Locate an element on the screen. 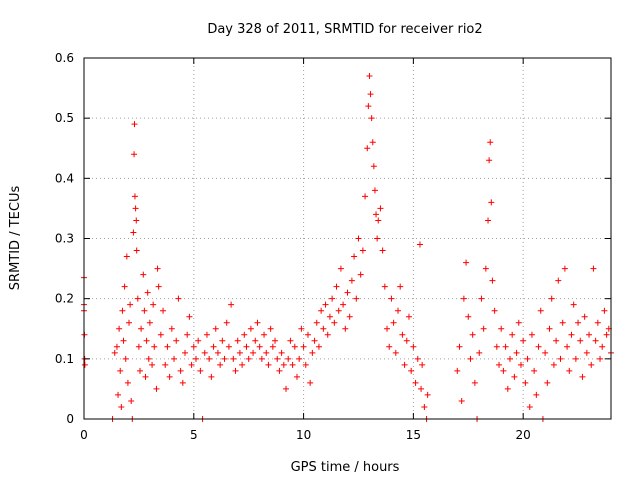  y-axis-title: SRMTID / TECUs is located at coordinates (15, 238).